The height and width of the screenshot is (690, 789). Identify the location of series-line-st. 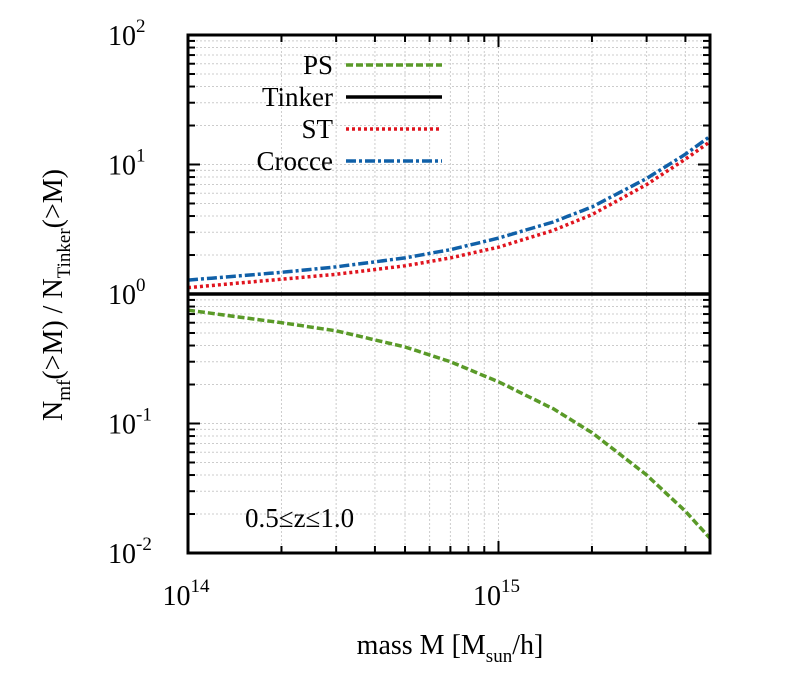
(449, 215).